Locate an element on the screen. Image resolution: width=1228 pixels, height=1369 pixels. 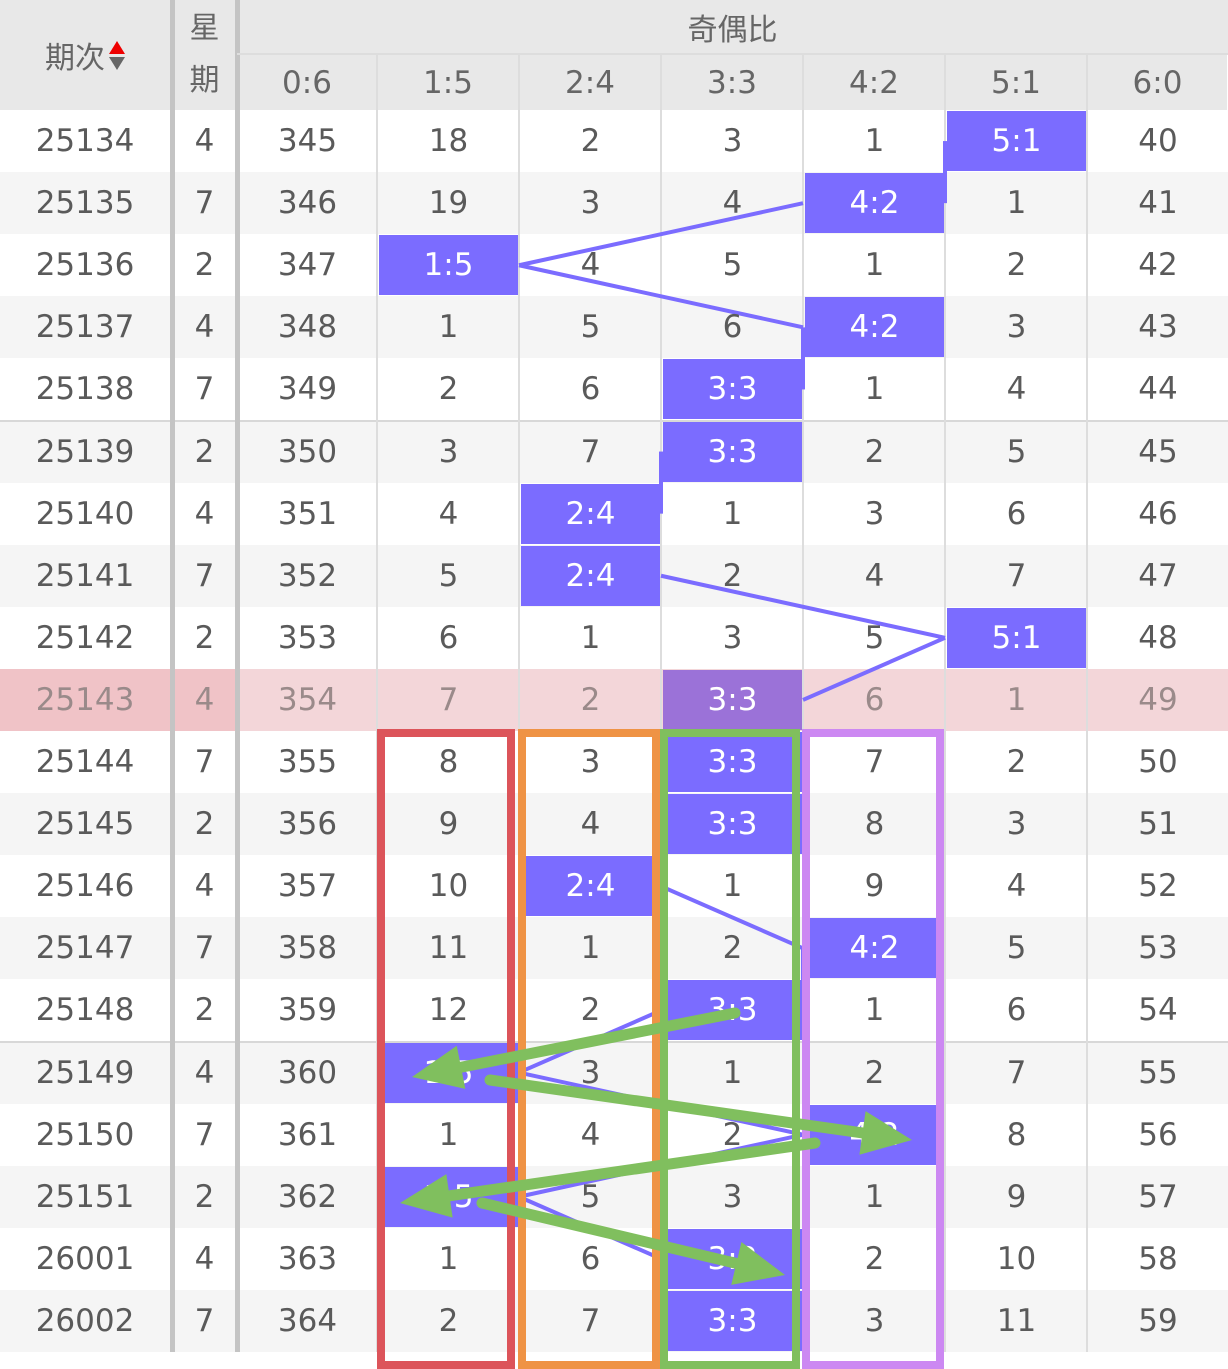
ratio-cell: 11 is located at coordinates (1016, 1320).